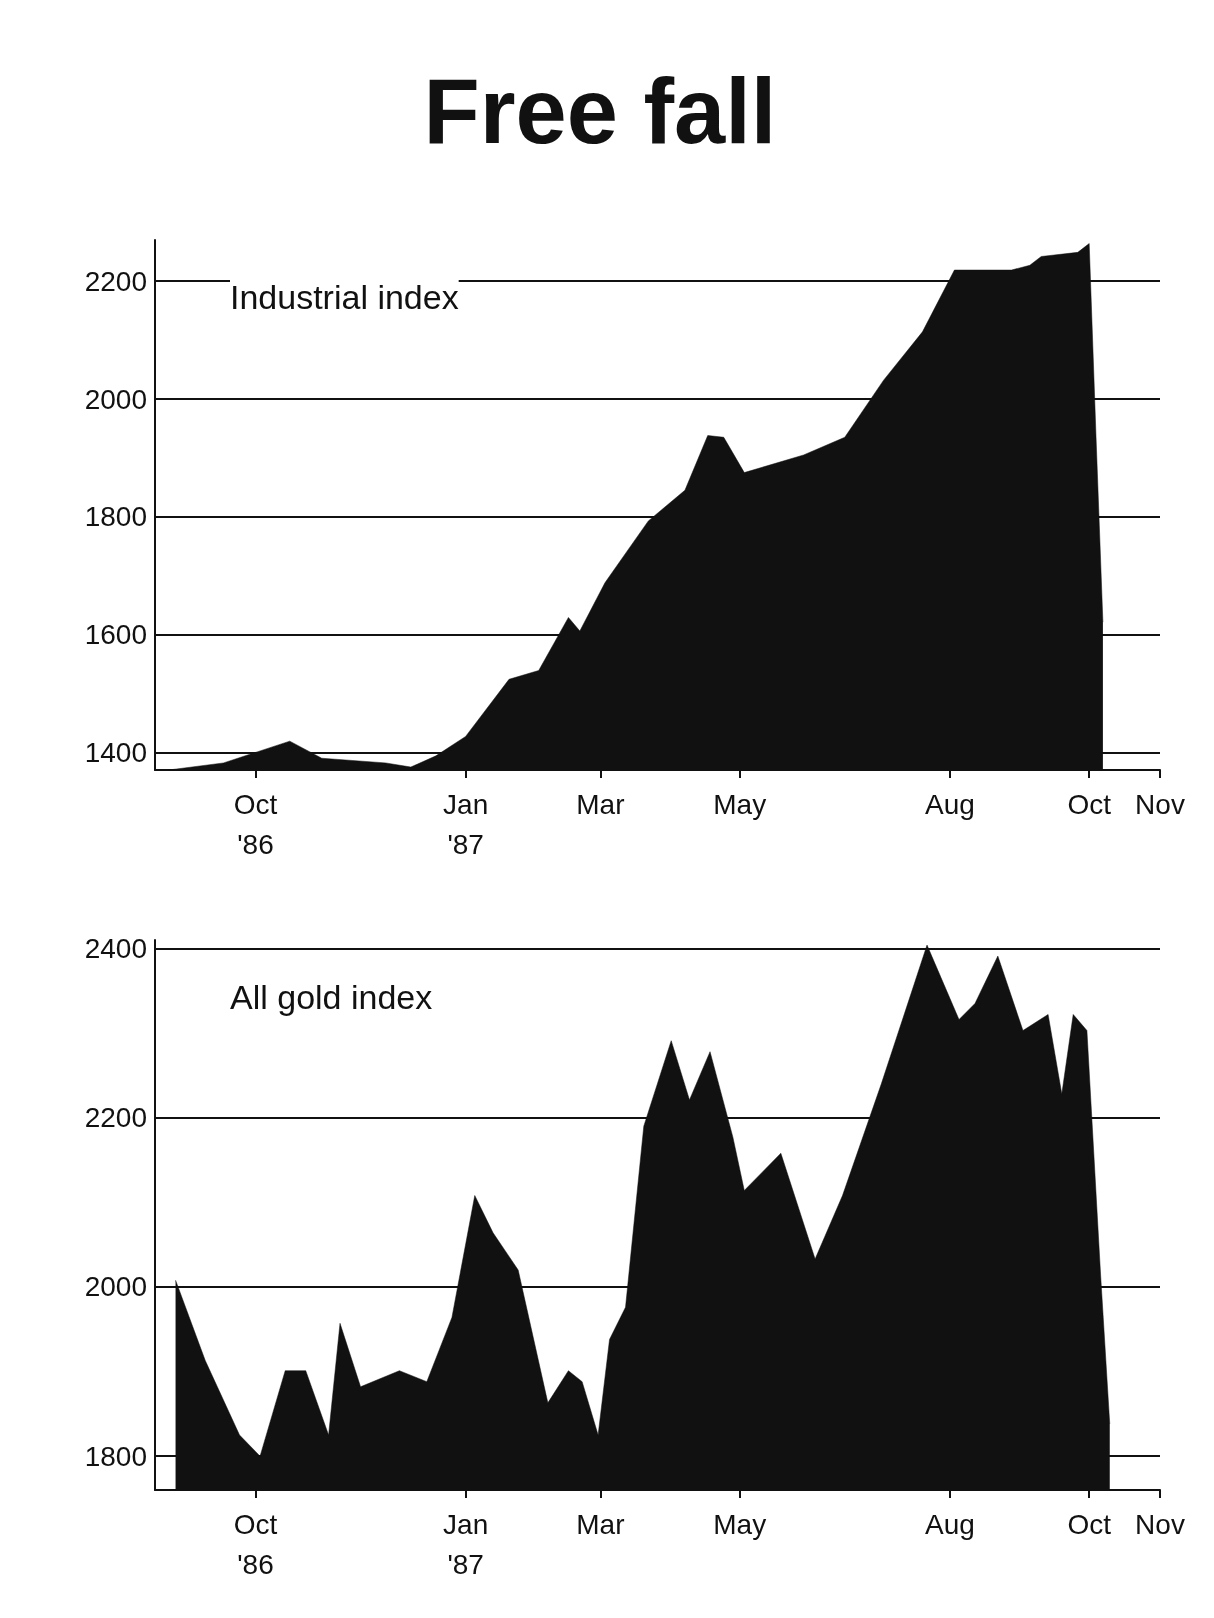 This screenshot has width=1214, height=1618. Describe the element at coordinates (344, 297) in the screenshot. I see `annotation: Industrial index` at that location.